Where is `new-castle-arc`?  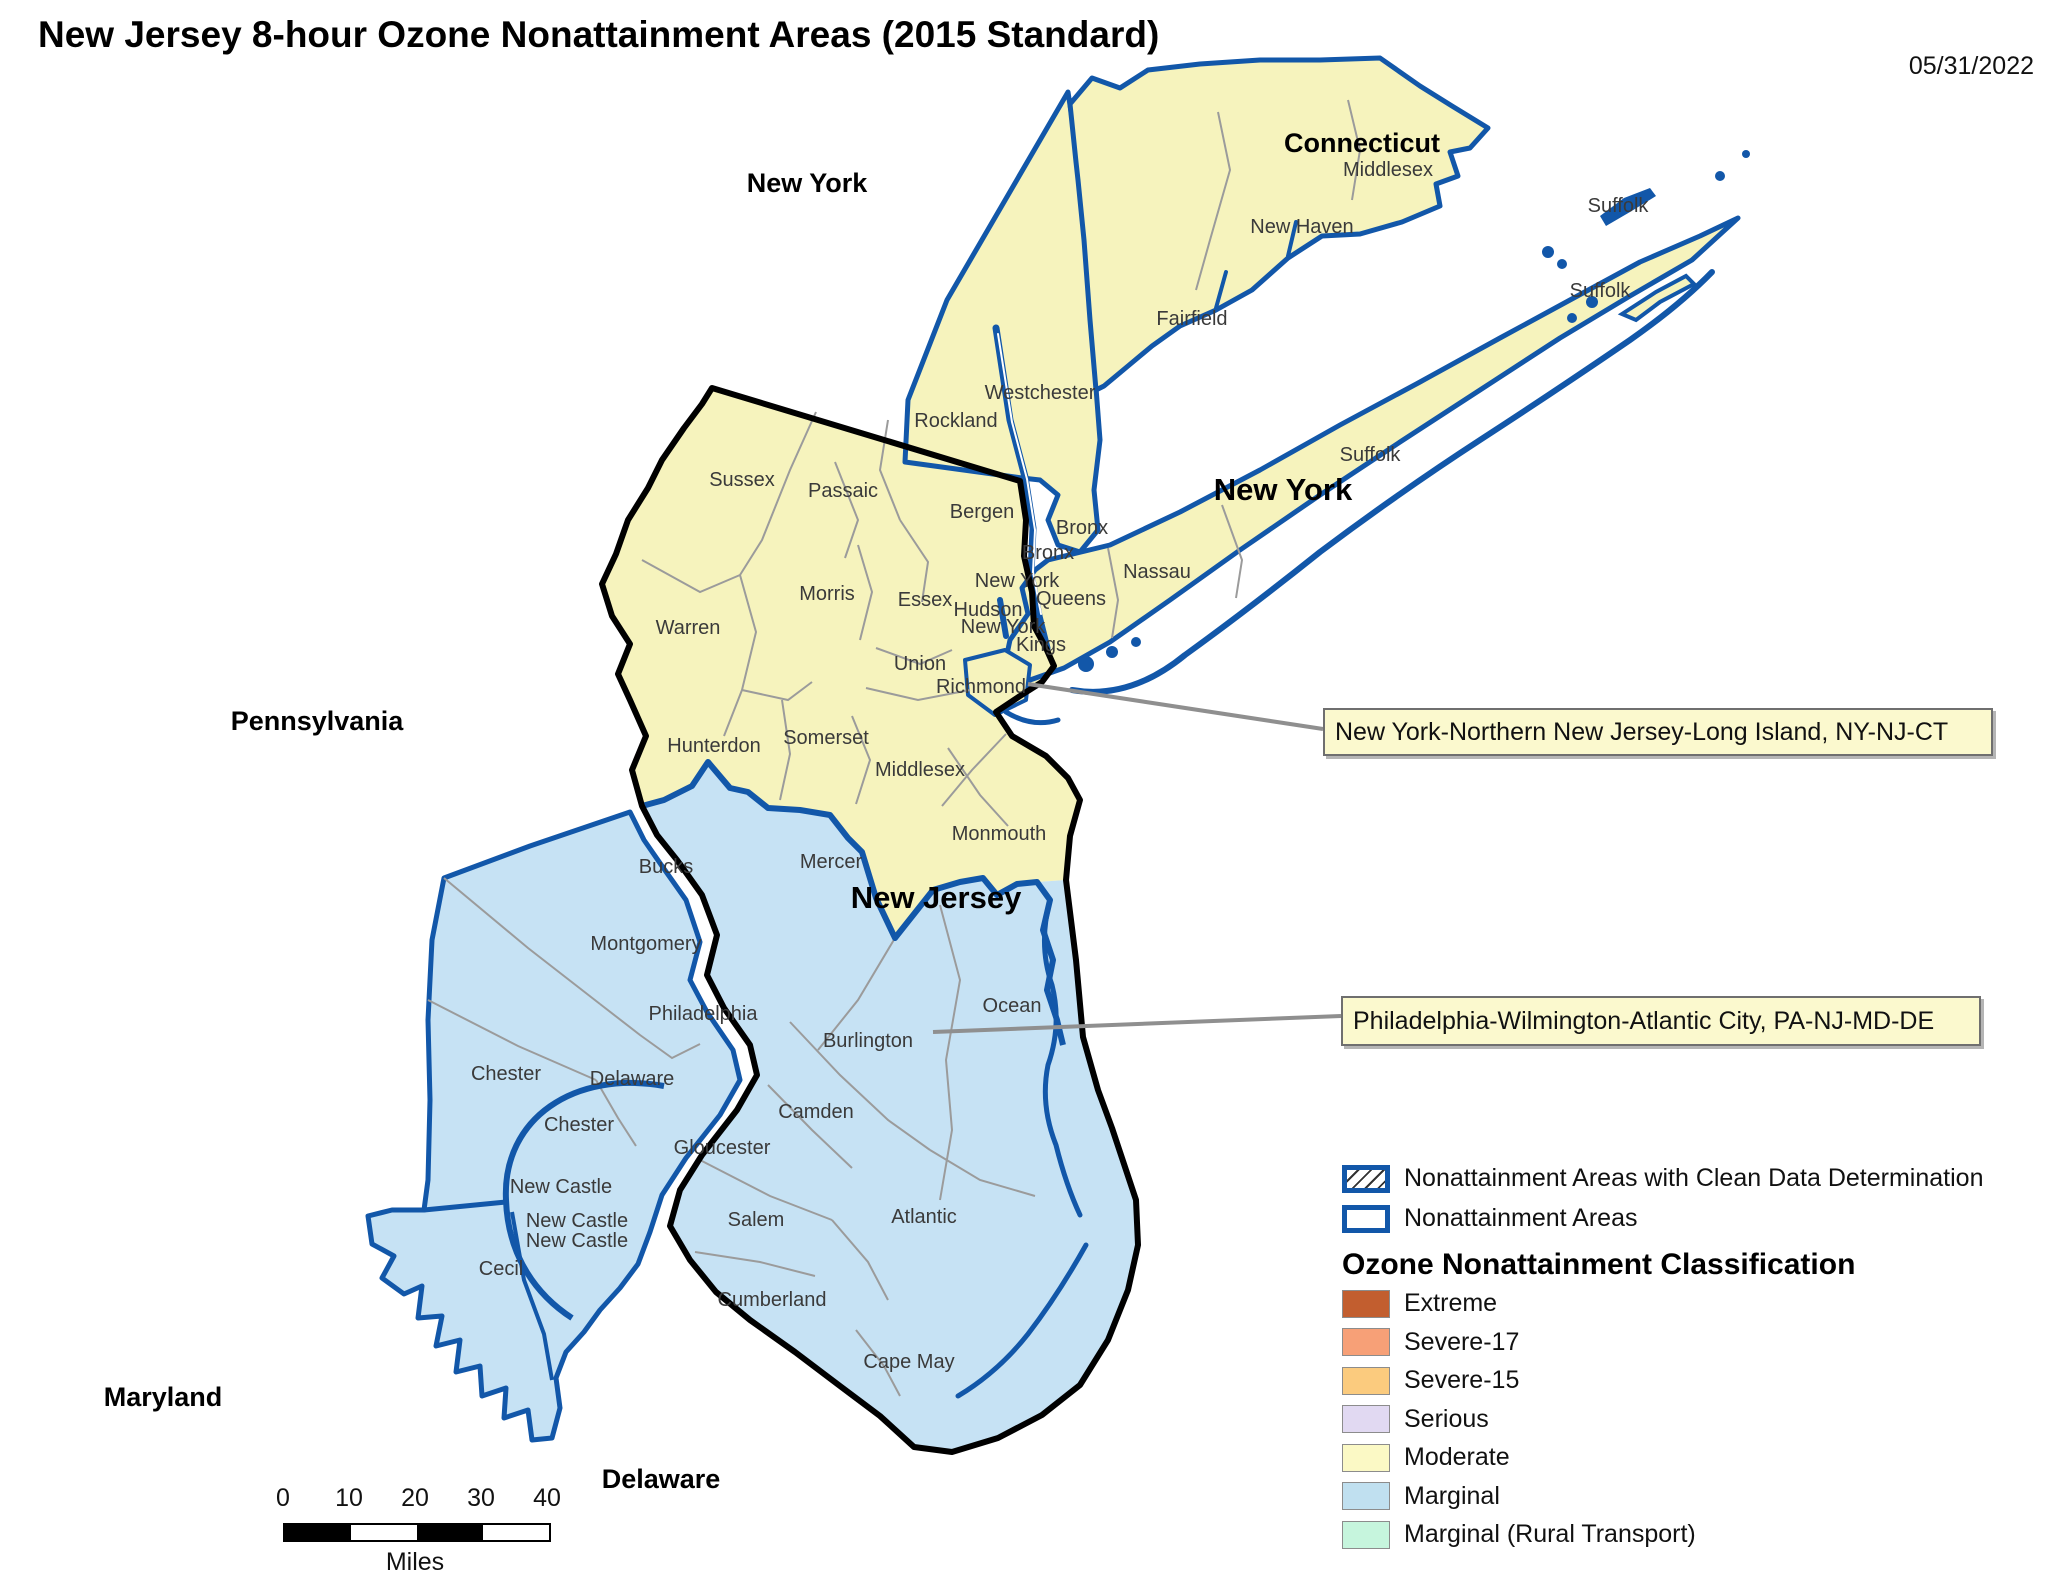 new-castle-arc is located at coordinates (583, 1200).